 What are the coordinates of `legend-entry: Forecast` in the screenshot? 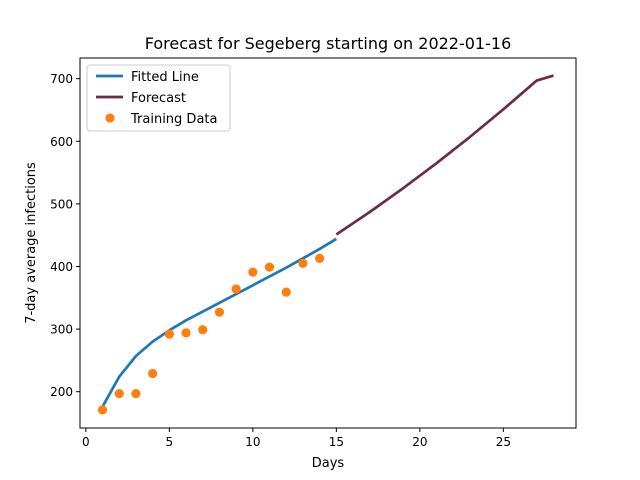 It's located at (158, 98).